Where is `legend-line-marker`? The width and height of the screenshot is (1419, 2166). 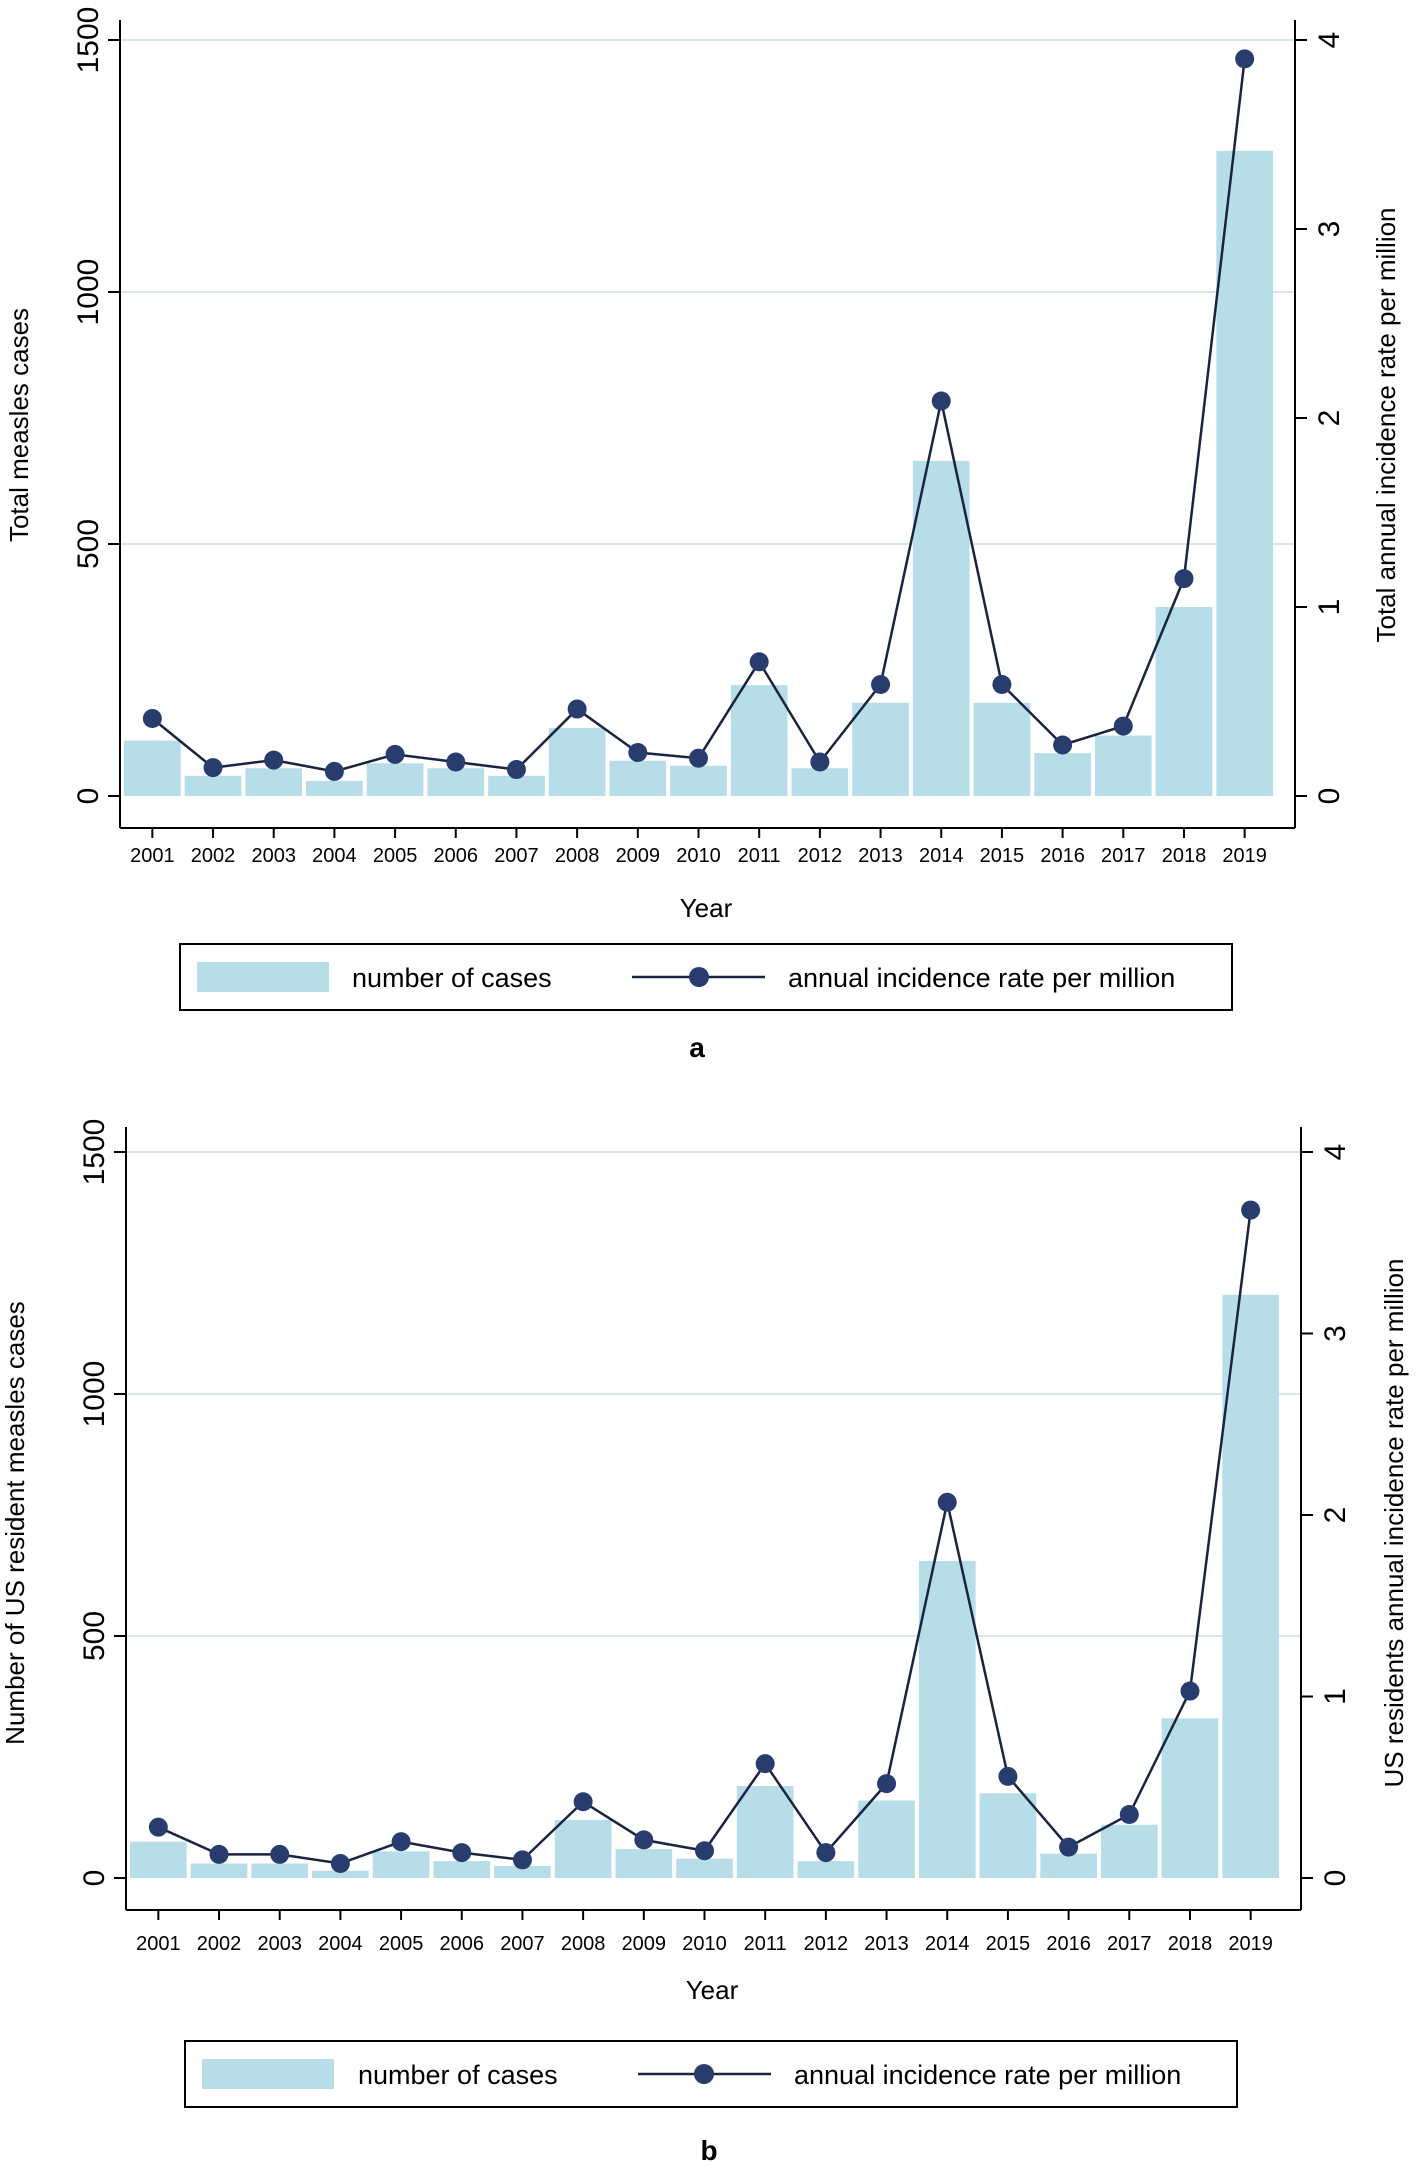
legend-line-marker is located at coordinates (704, 2074).